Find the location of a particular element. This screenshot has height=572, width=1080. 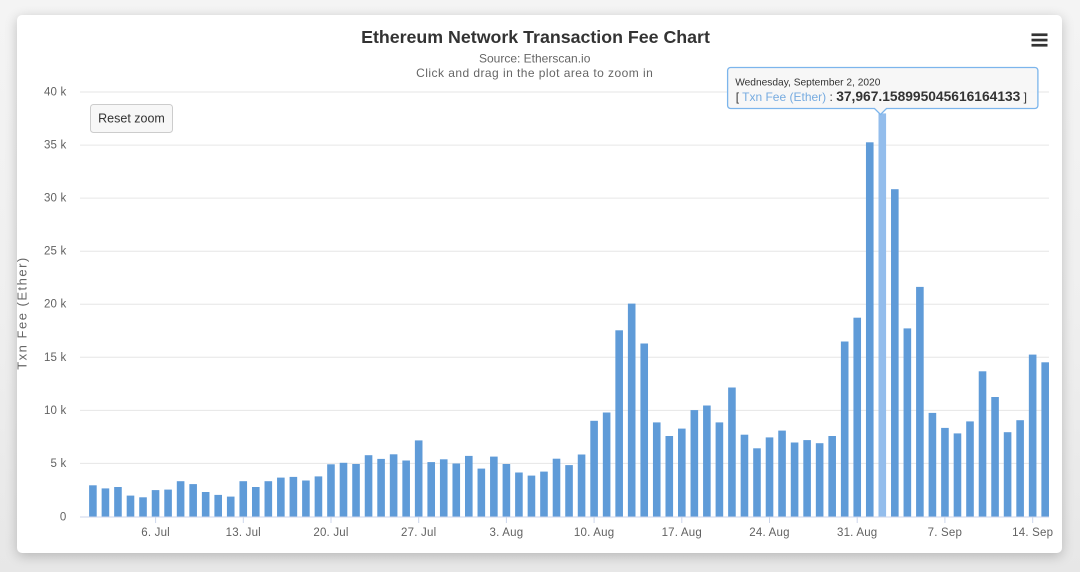

svg-text: 20. Jul is located at coordinates (330, 533).